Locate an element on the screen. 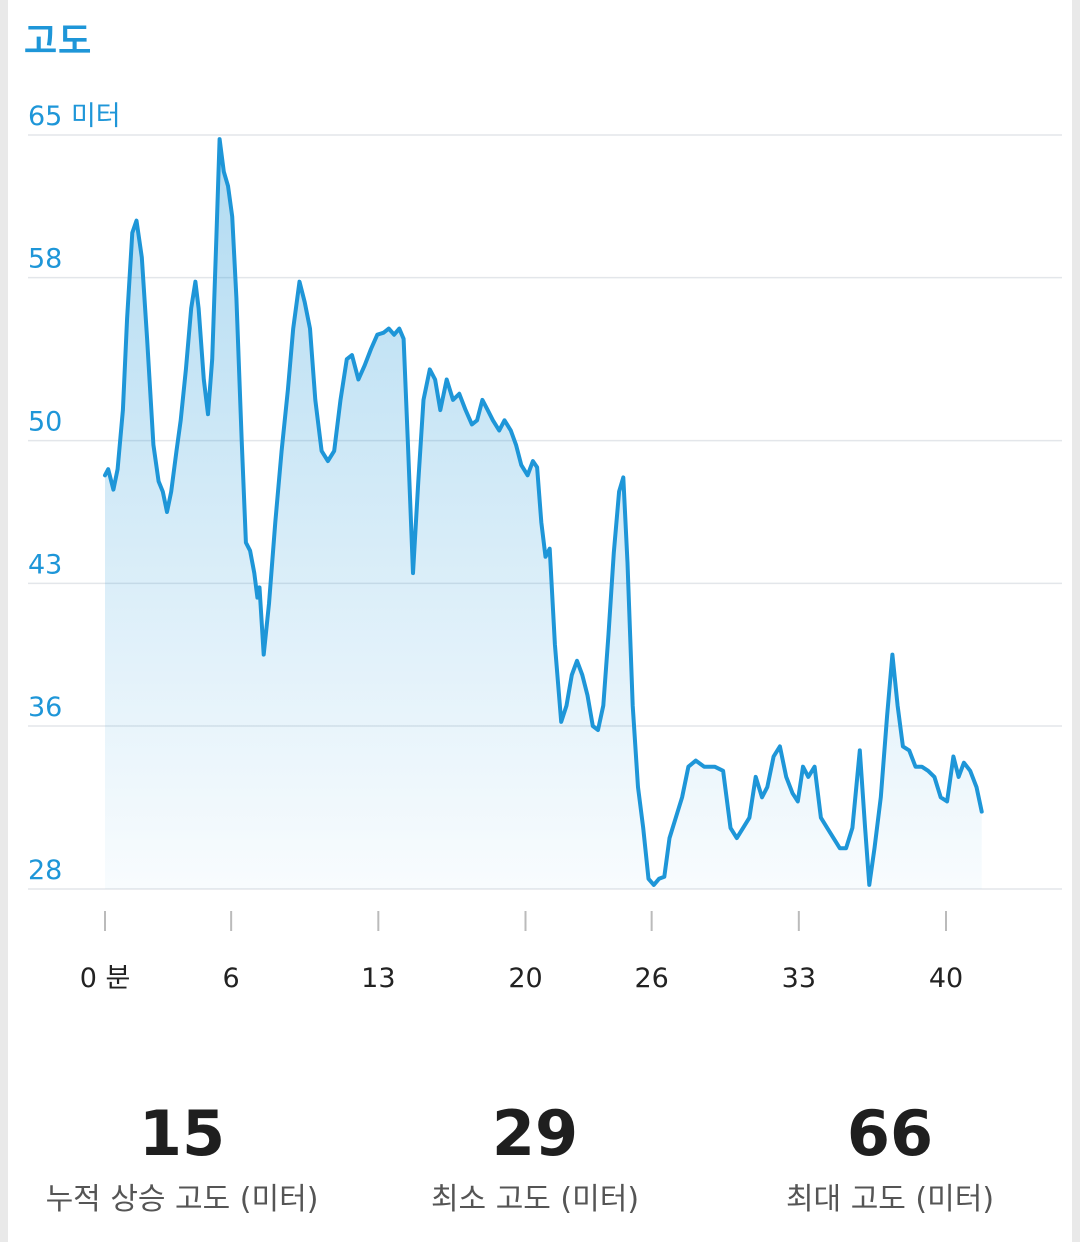  y-tick-label: 36 is located at coordinates (45, 707).